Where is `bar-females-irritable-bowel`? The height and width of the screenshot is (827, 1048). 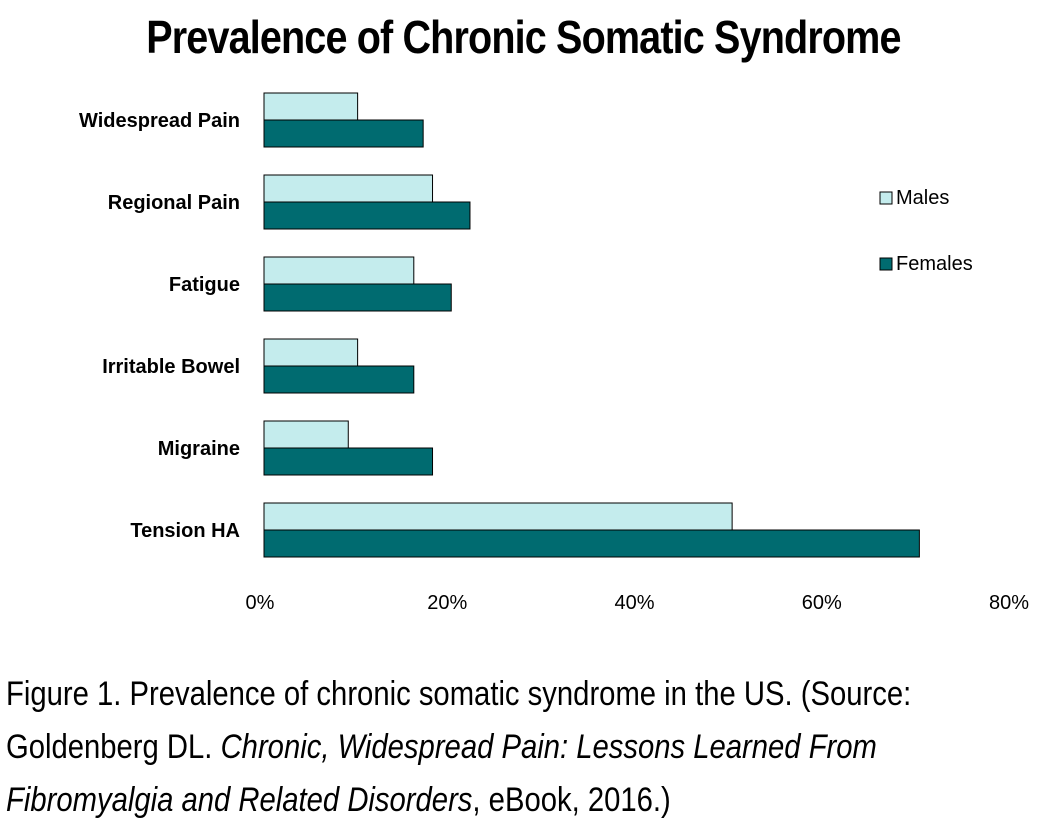 bar-females-irritable-bowel is located at coordinates (339, 379).